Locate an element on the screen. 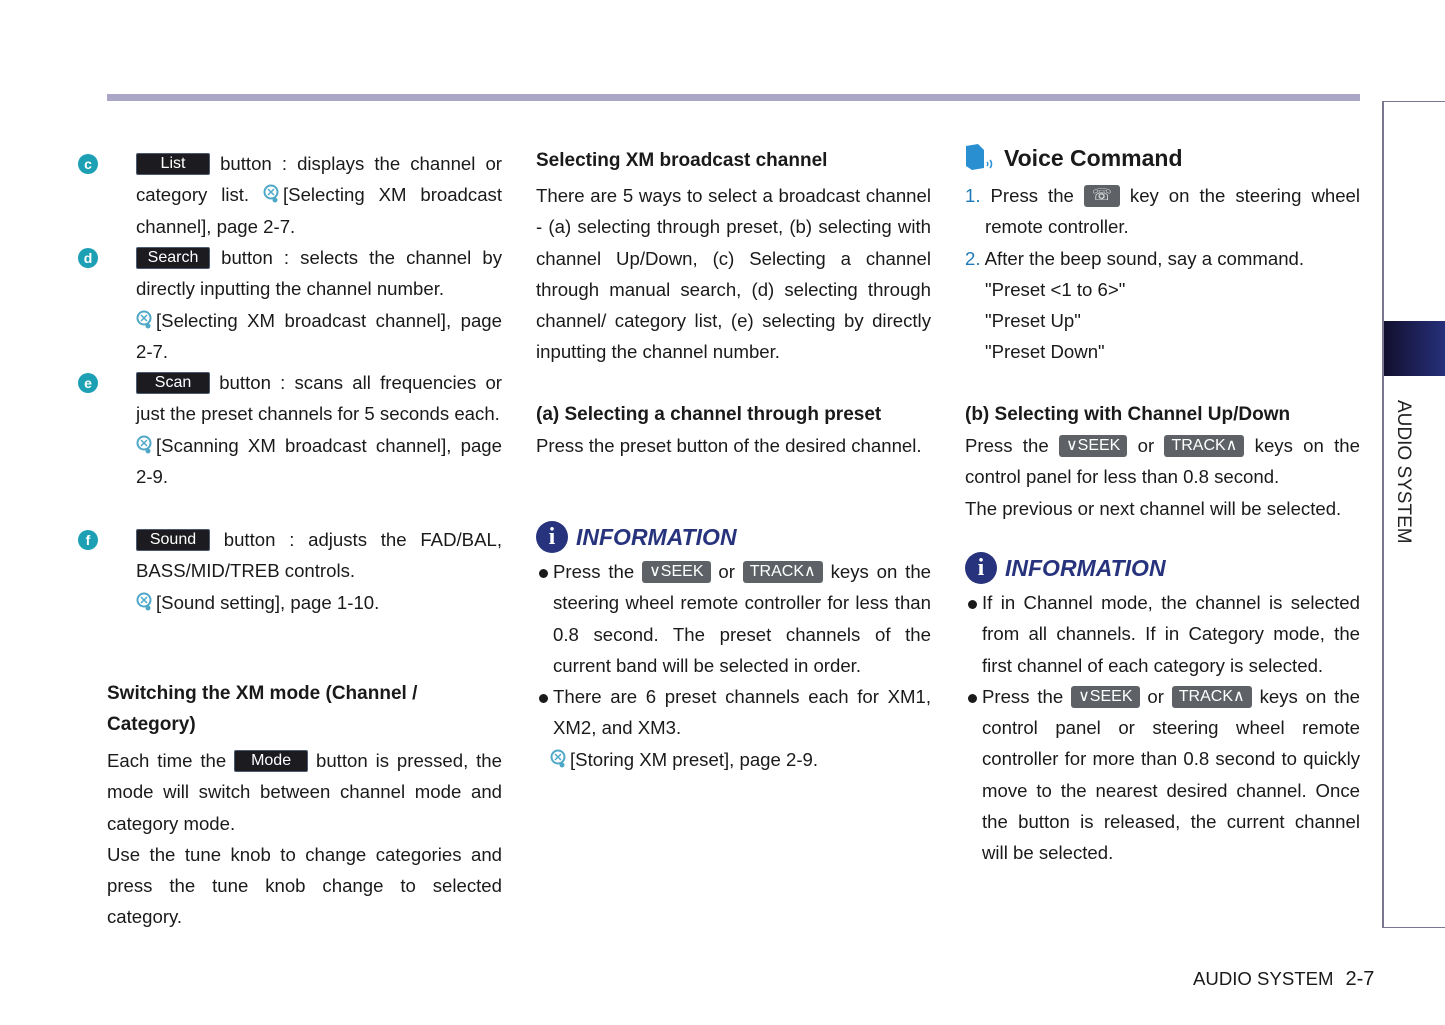 This screenshot has height=1025, width=1445. command: "Preset Down" is located at coordinates (1045, 352).